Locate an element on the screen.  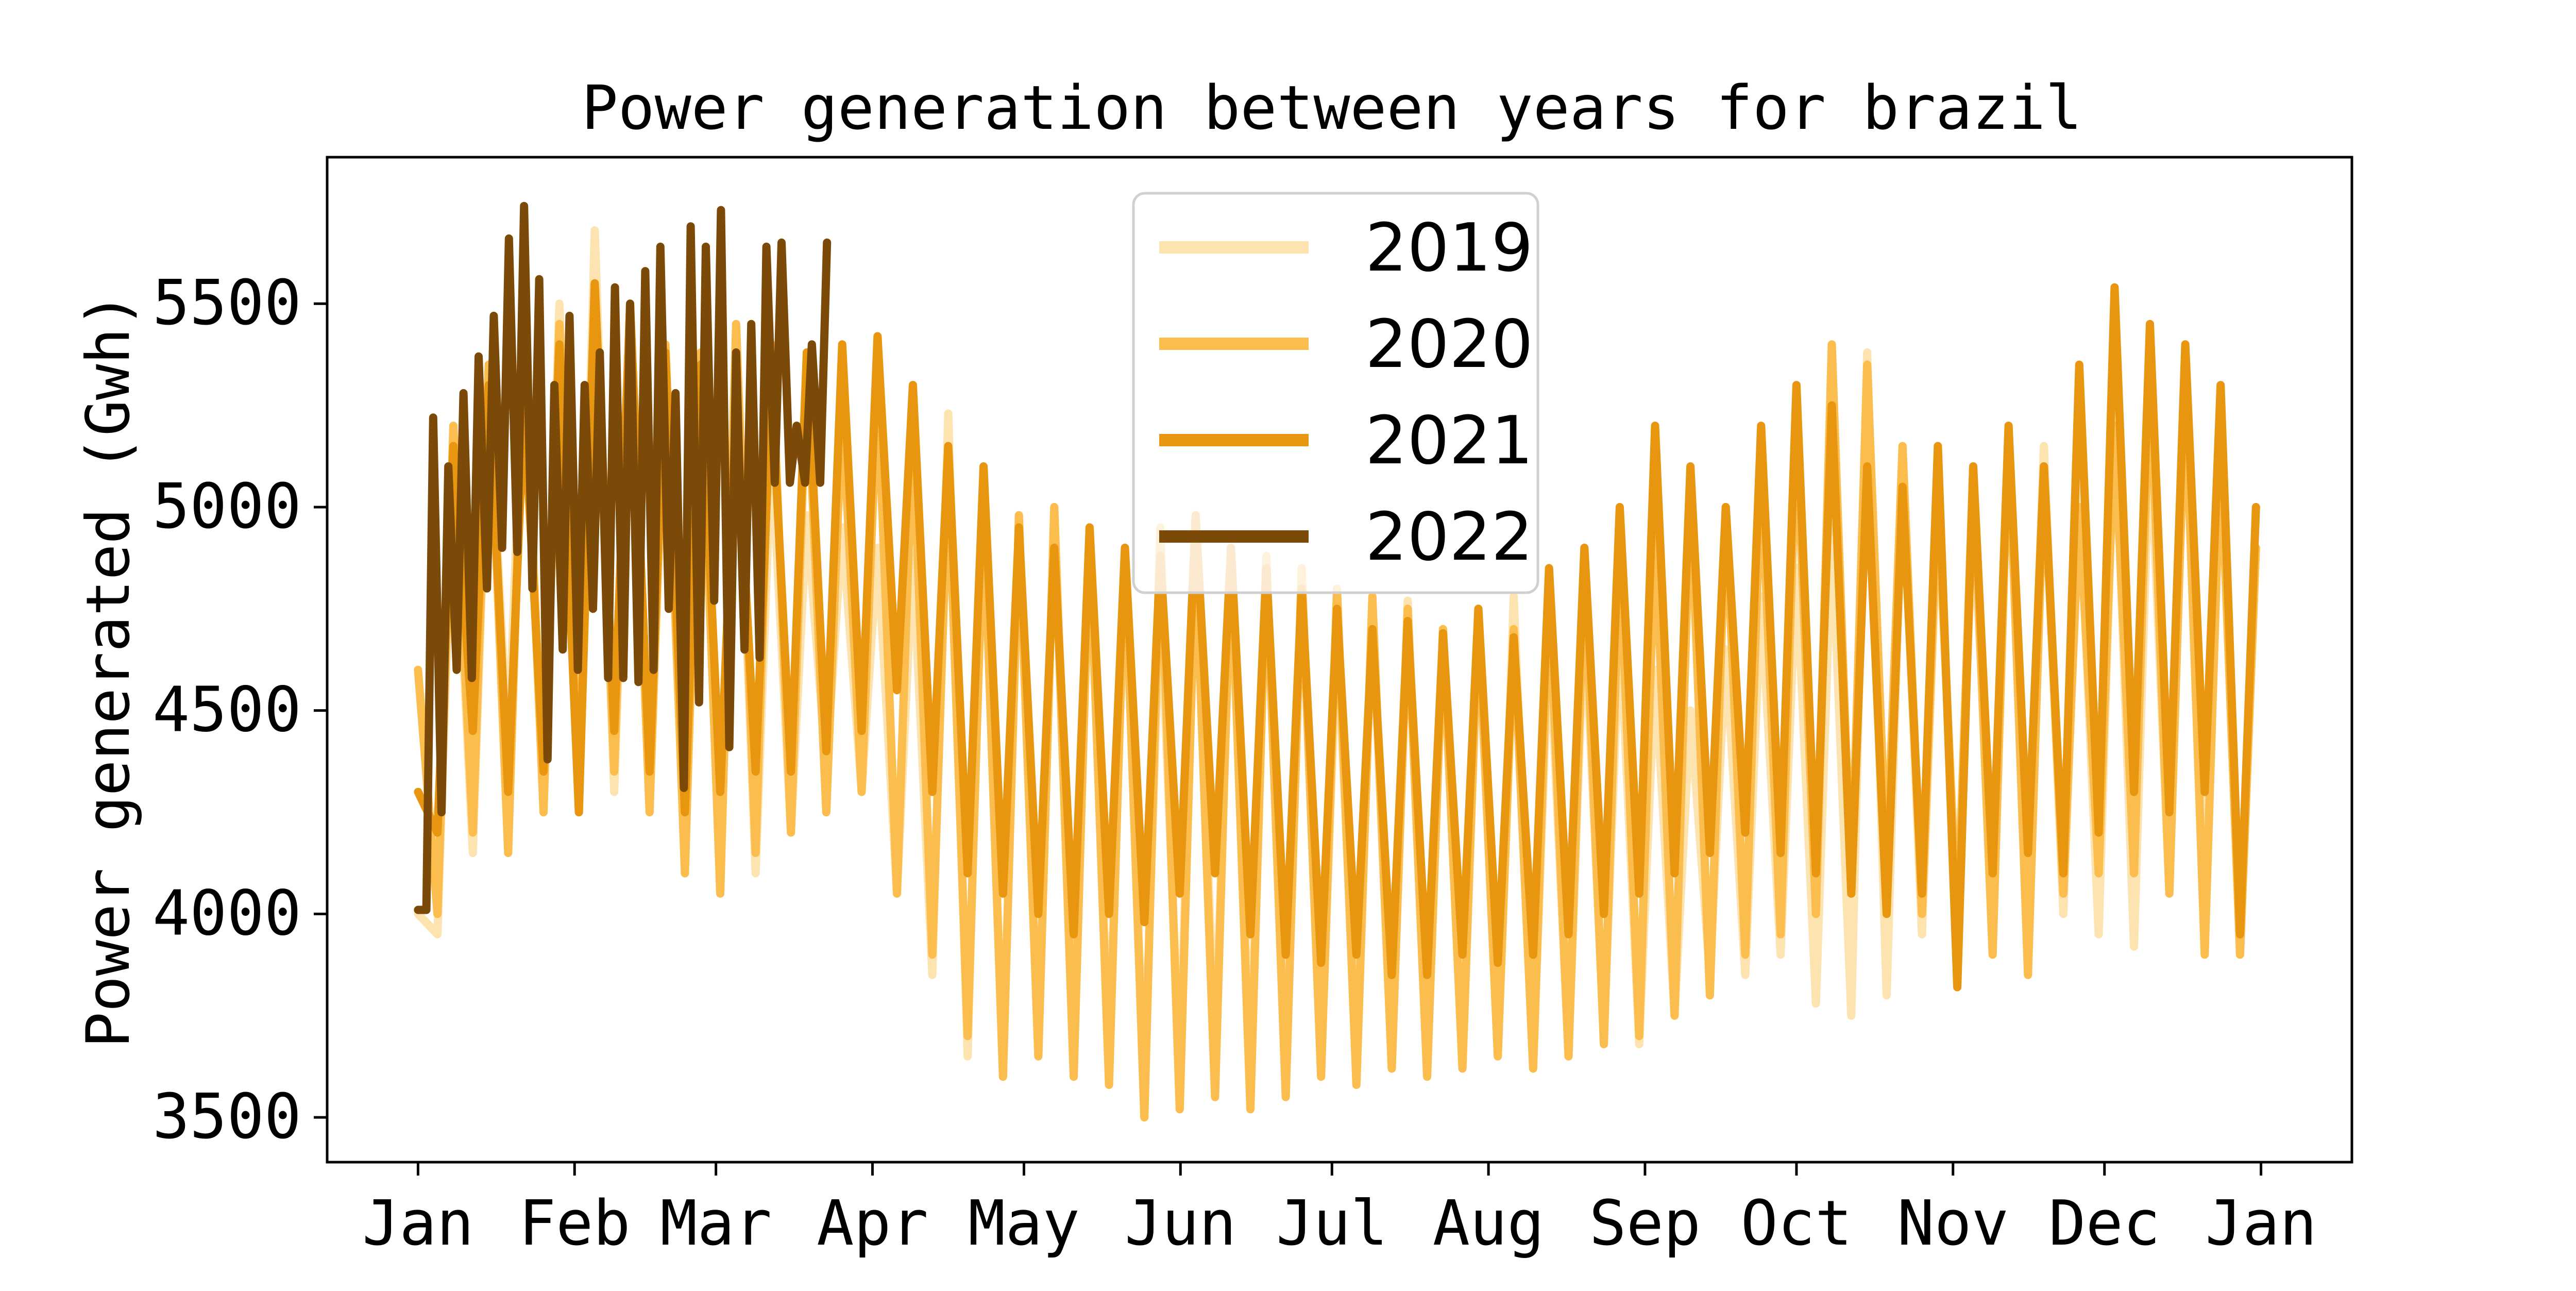
x-tick-label: Aug is located at coordinates (1489, 1224).